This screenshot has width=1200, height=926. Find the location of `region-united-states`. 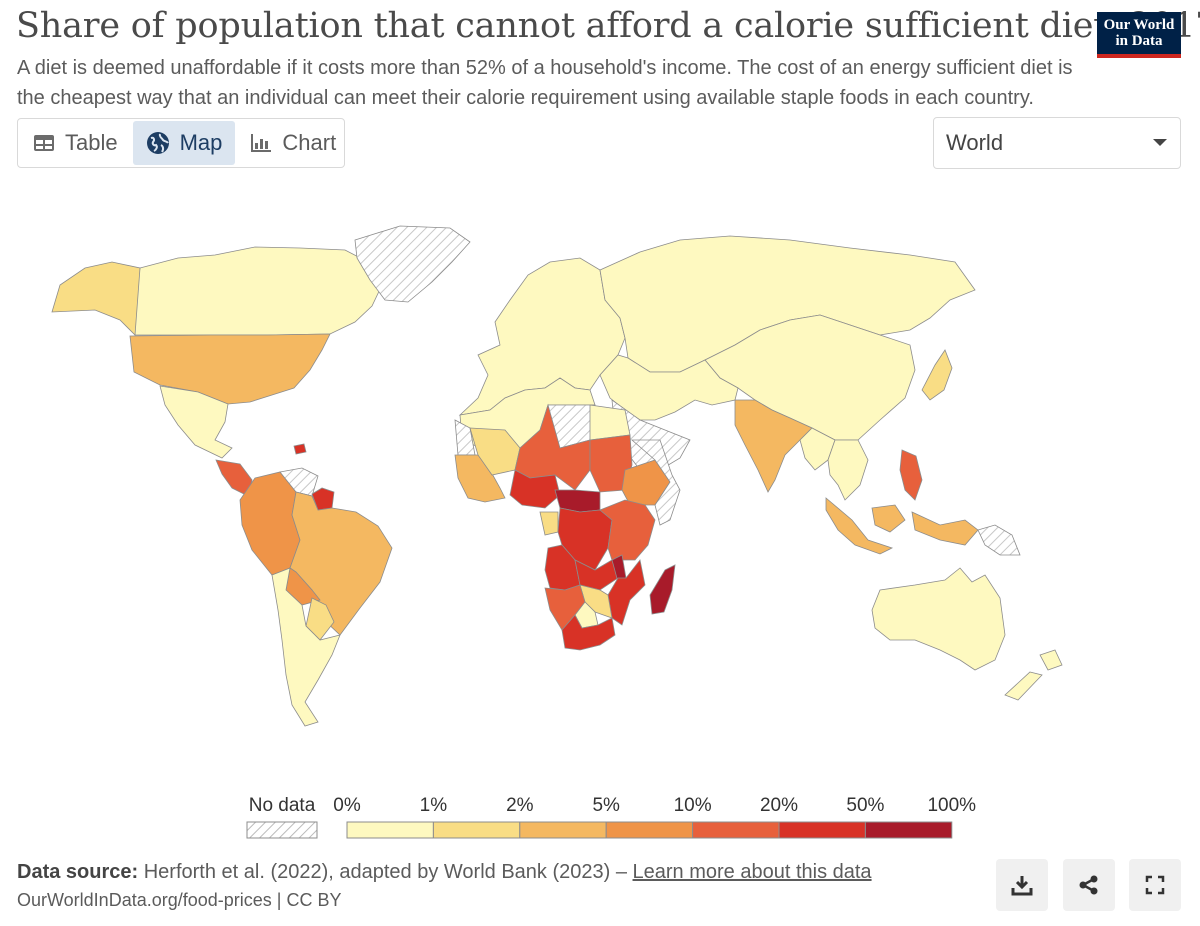

region-united-states is located at coordinates (230, 369).